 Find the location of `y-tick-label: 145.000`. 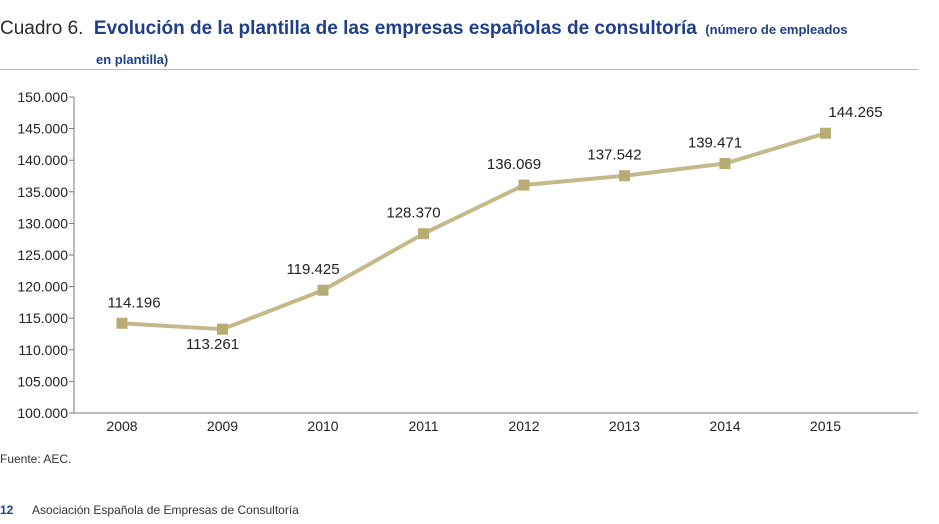

y-tick-label: 145.000 is located at coordinates (42, 129).